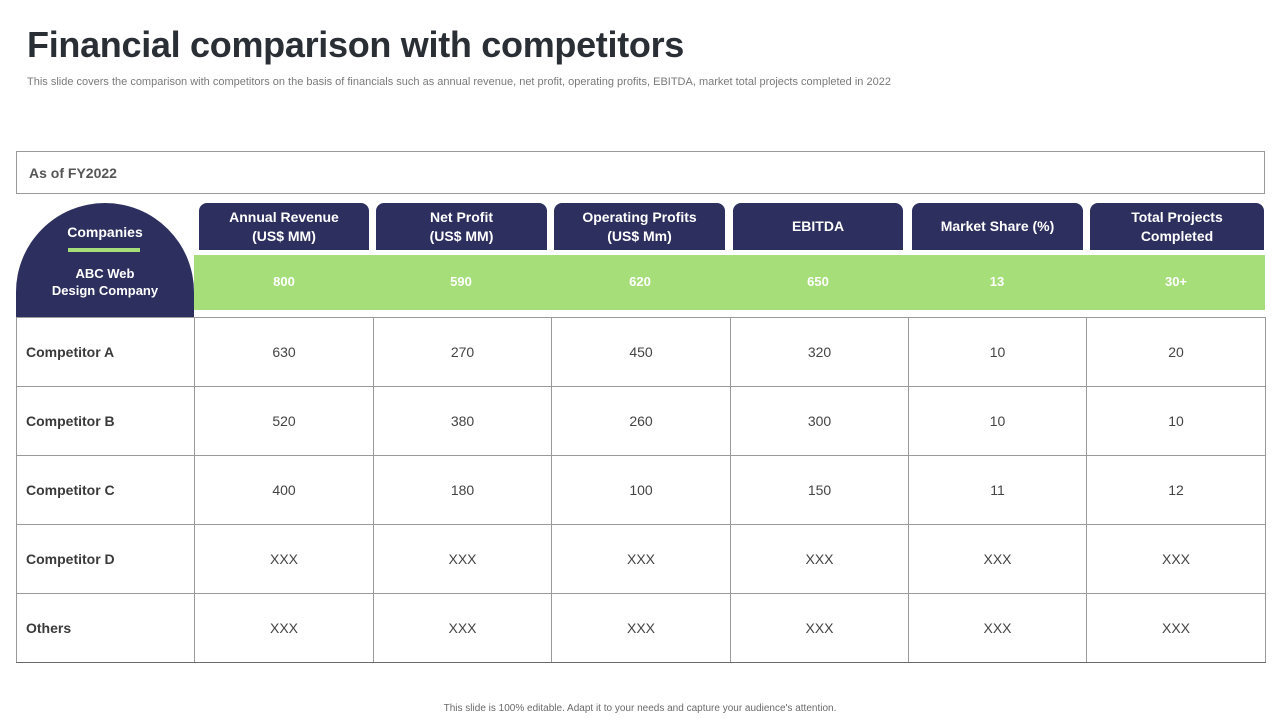 The height and width of the screenshot is (720, 1280). I want to click on companies-label: Companies, so click(105, 232).